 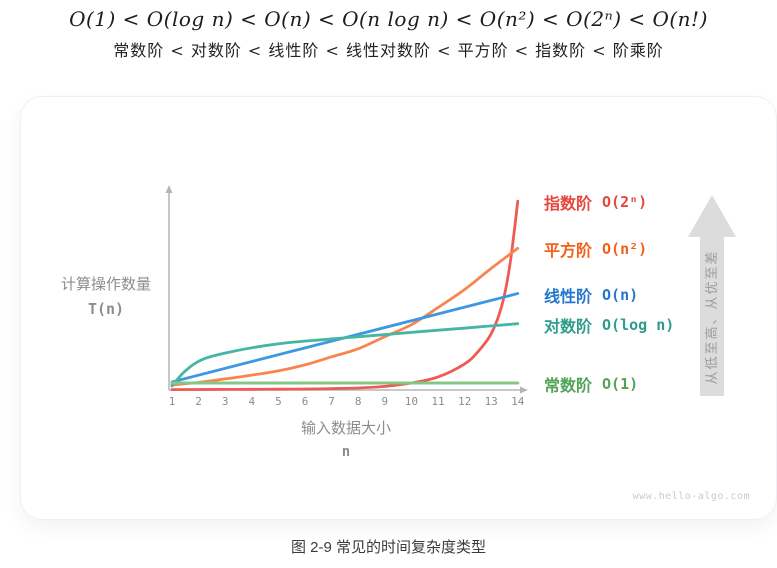 What do you see at coordinates (595, 202) in the screenshot?
I see `legend-item-exponential: 指数阶 O(2ⁿ)` at bounding box center [595, 202].